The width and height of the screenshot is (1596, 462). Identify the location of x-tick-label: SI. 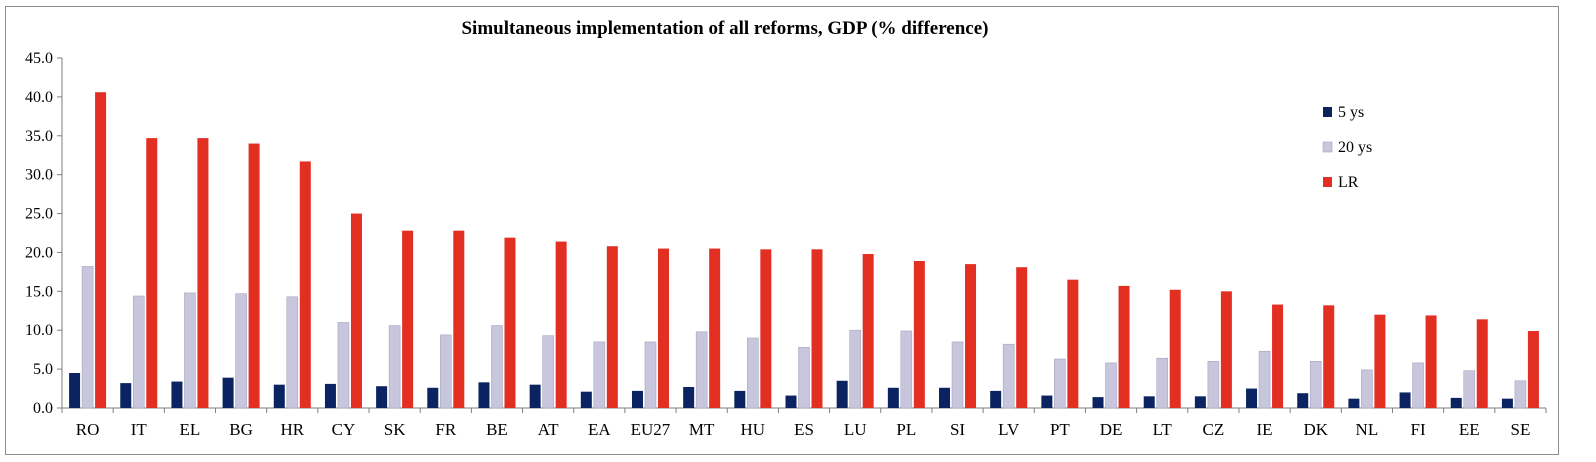
(957, 429).